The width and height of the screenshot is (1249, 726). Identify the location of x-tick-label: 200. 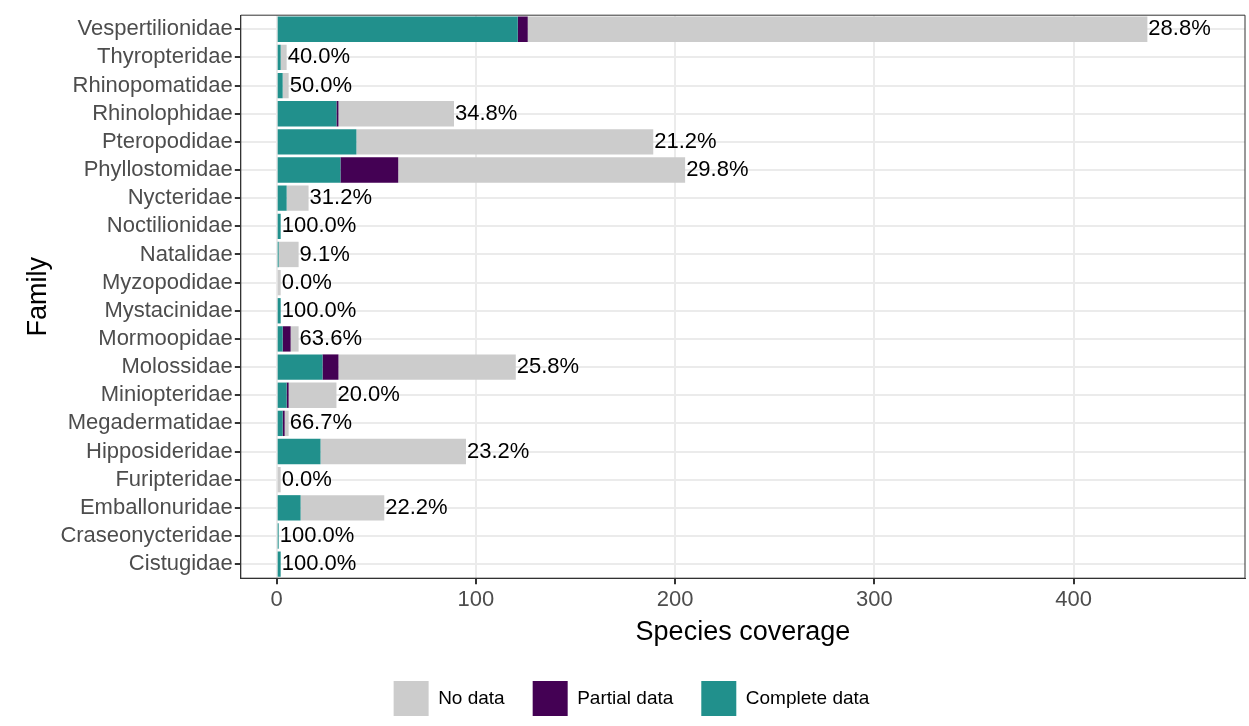
(675, 599).